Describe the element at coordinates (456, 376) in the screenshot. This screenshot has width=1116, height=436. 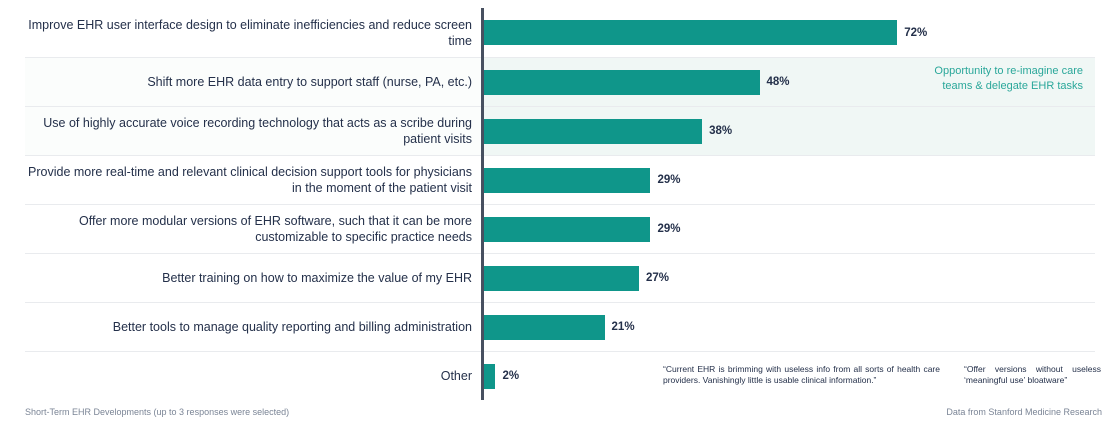
I see `category-label: Other` at that location.